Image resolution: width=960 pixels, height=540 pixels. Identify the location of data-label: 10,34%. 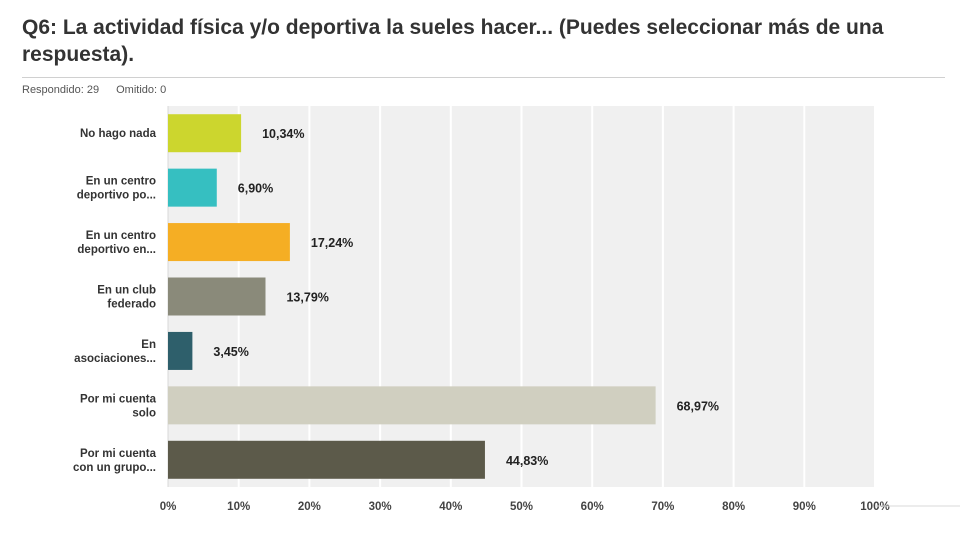
(283, 134).